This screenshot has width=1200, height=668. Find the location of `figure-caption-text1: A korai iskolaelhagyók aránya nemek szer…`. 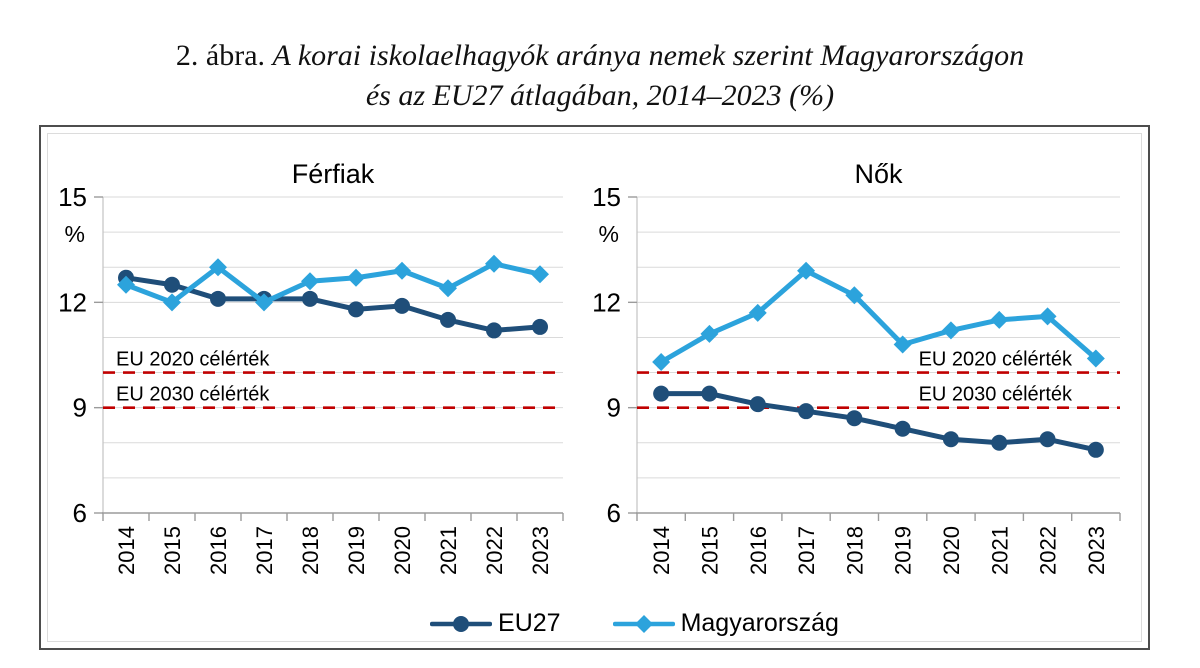

figure-caption-text1: A korai iskolaelhagyók aránya nemek szer… is located at coordinates (648, 55).